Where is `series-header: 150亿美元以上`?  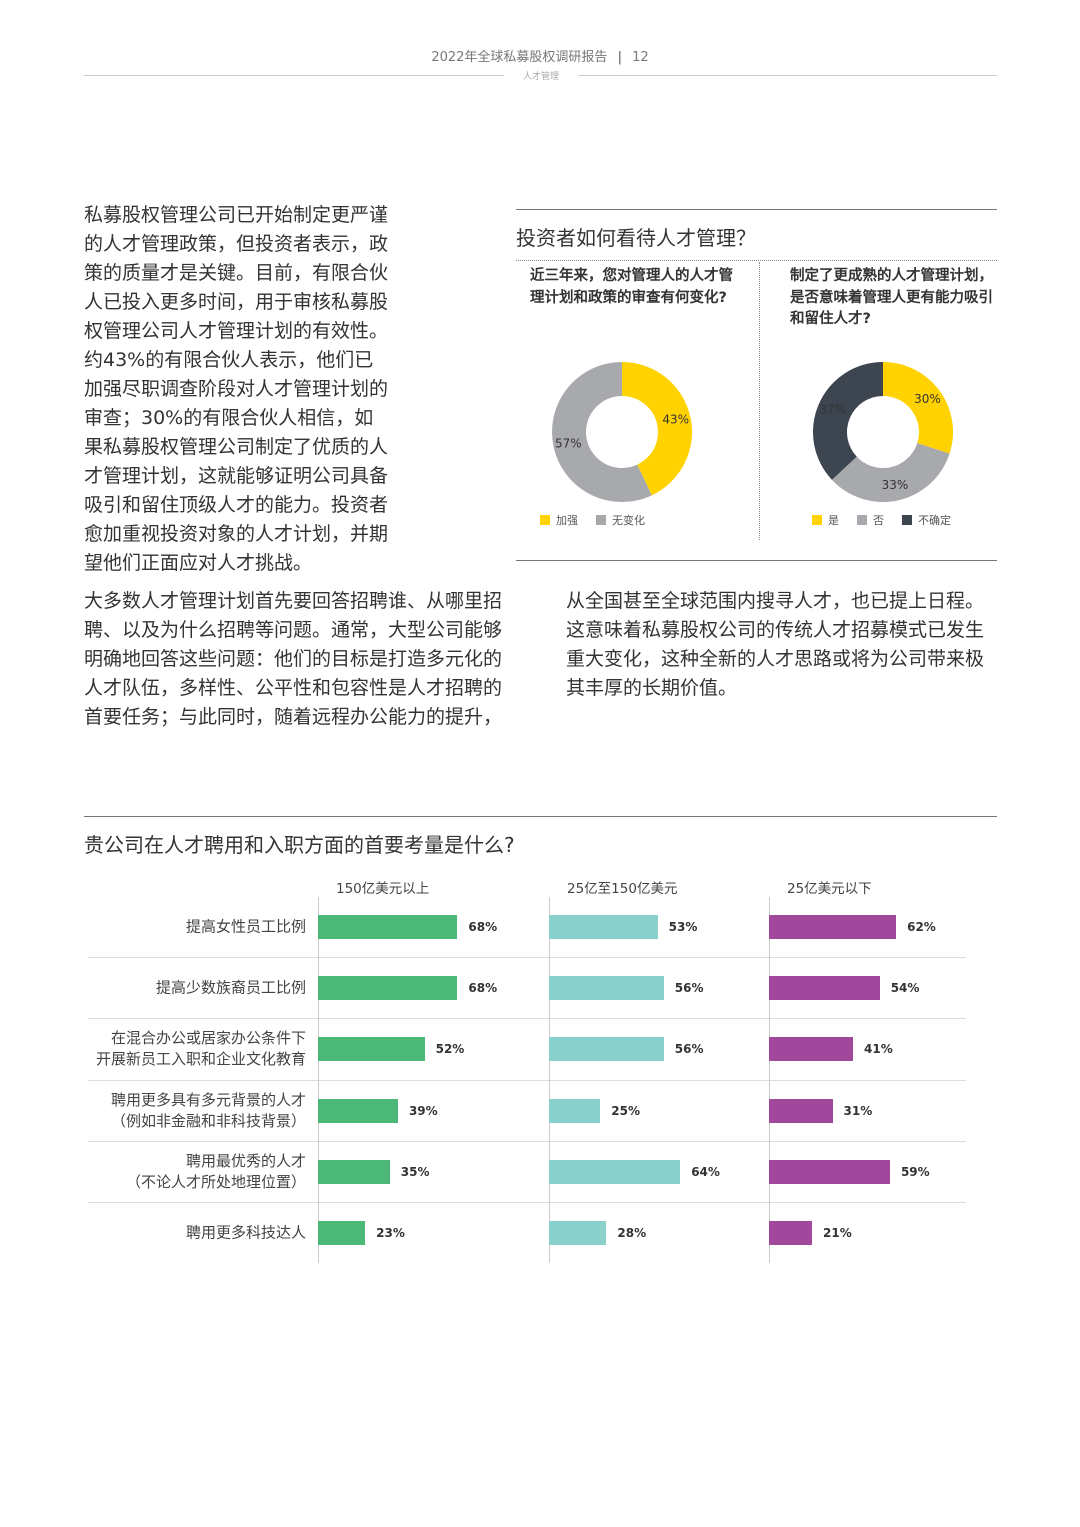
series-header: 150亿美元以上 is located at coordinates (383, 889).